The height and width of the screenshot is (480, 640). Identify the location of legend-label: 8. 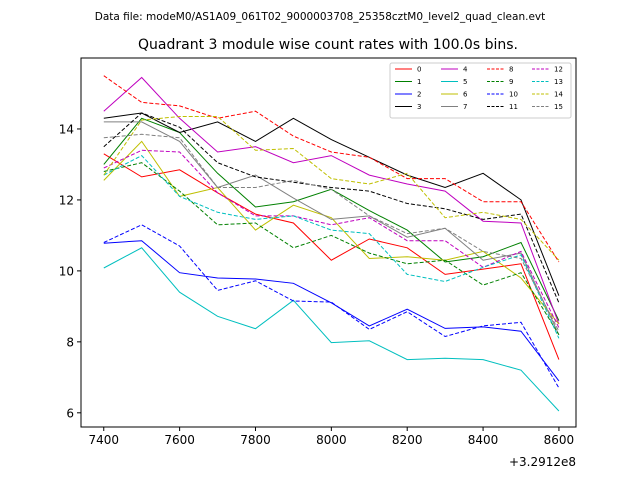
(511, 70).